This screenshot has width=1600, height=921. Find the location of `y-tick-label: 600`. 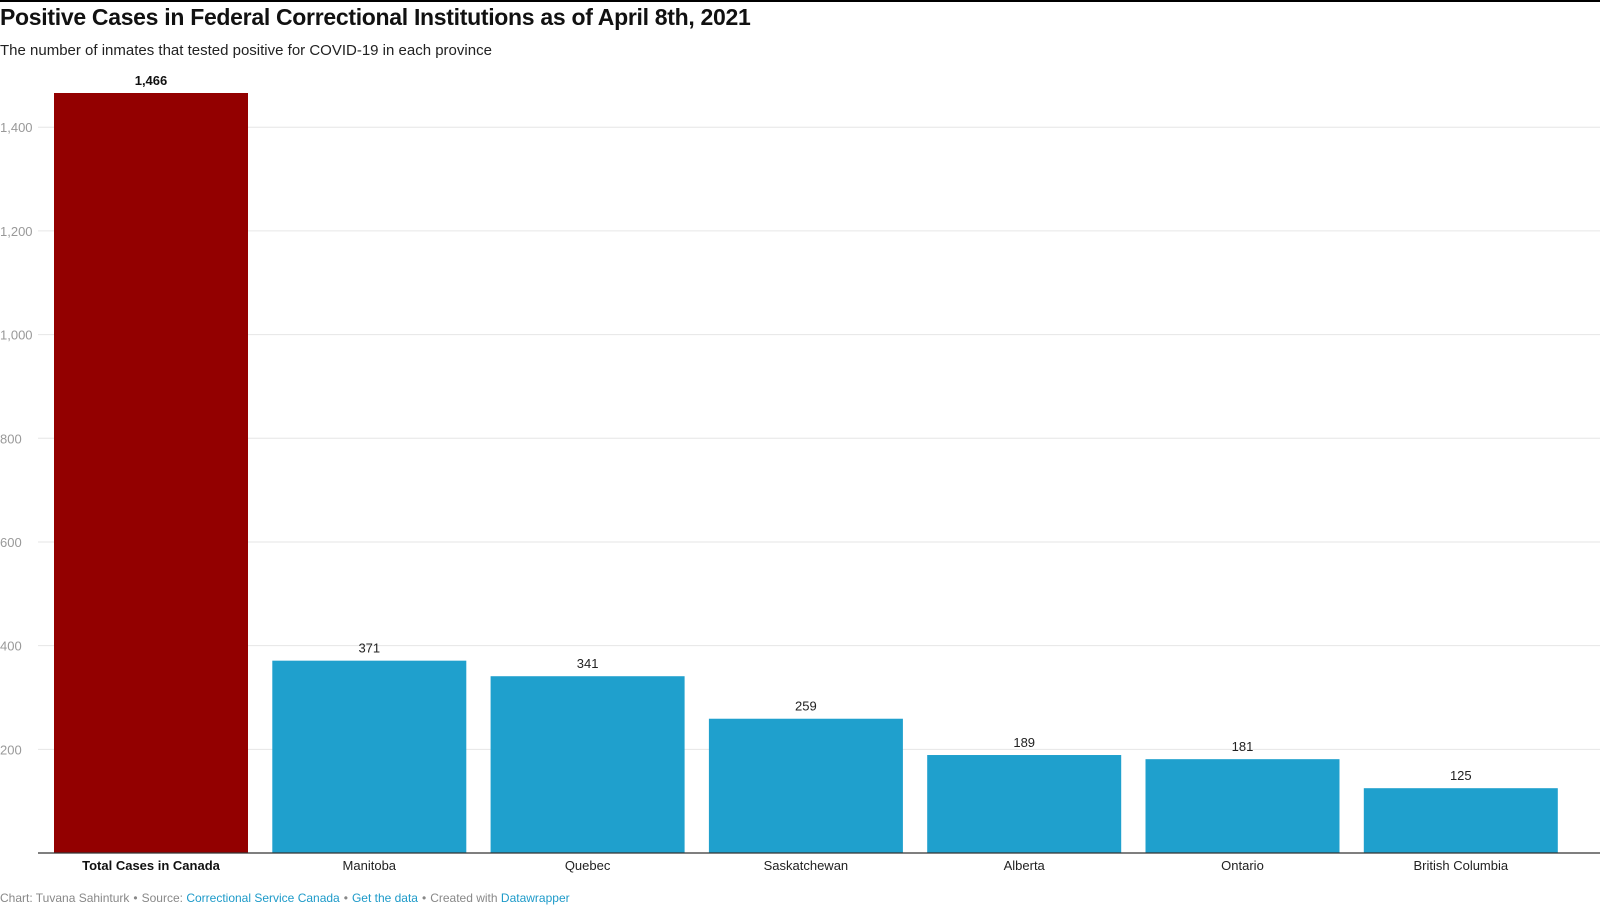

y-tick-label: 600 is located at coordinates (11, 542).